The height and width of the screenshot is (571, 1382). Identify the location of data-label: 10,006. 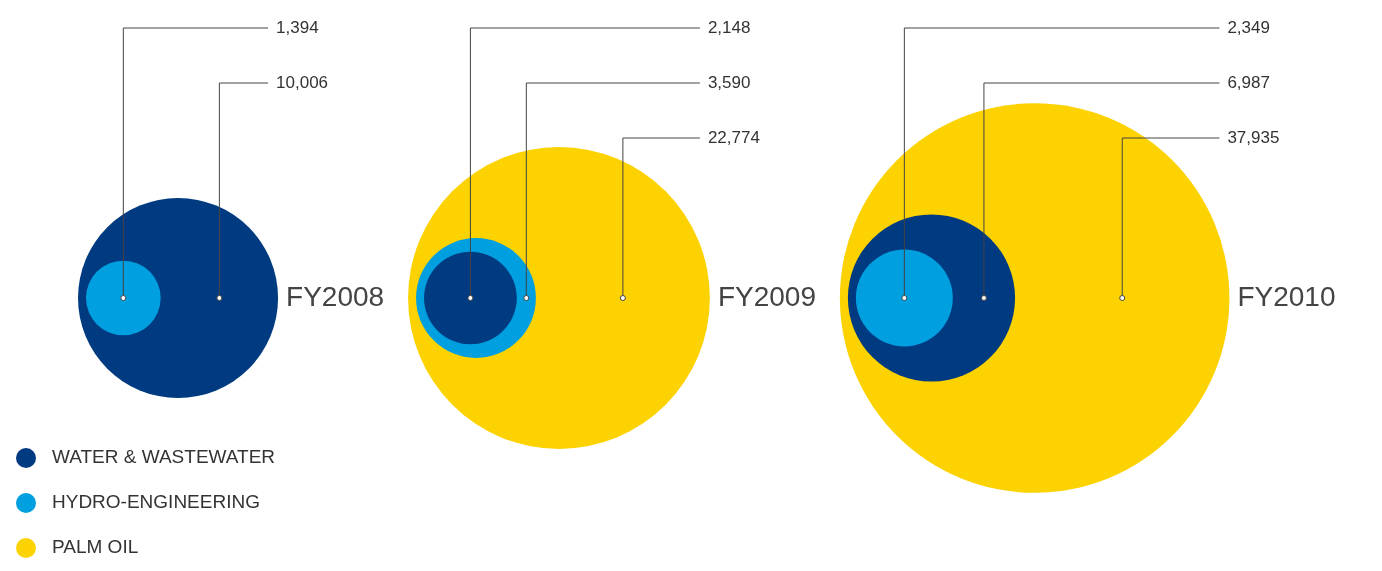
(302, 82).